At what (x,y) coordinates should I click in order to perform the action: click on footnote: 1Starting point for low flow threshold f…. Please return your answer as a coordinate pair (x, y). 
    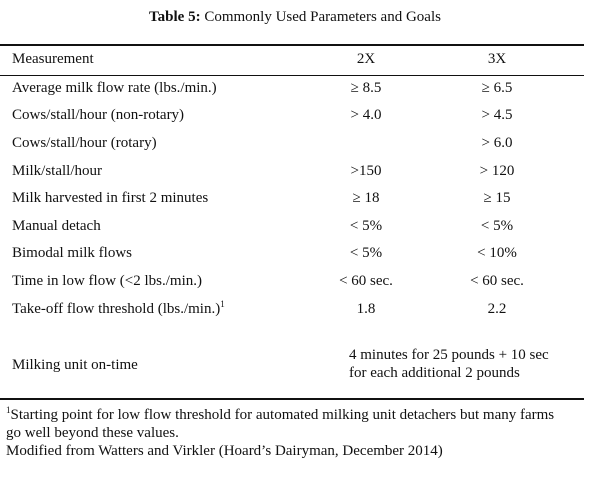
    Looking at the image, I should click on (296, 433).